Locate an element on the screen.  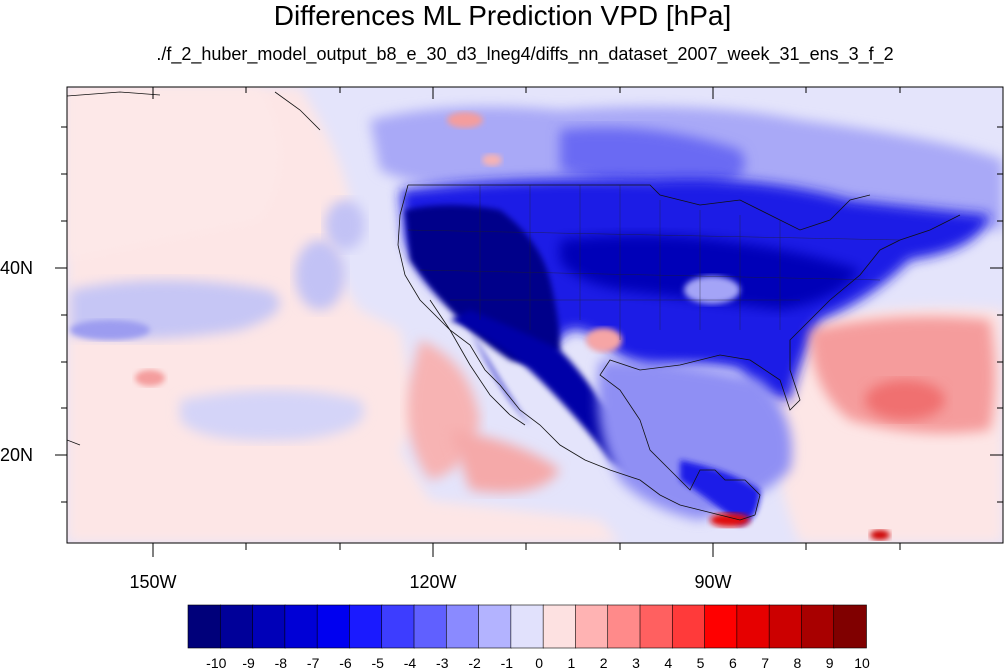
colorbar-tick-label: -8 is located at coordinates (281, 663).